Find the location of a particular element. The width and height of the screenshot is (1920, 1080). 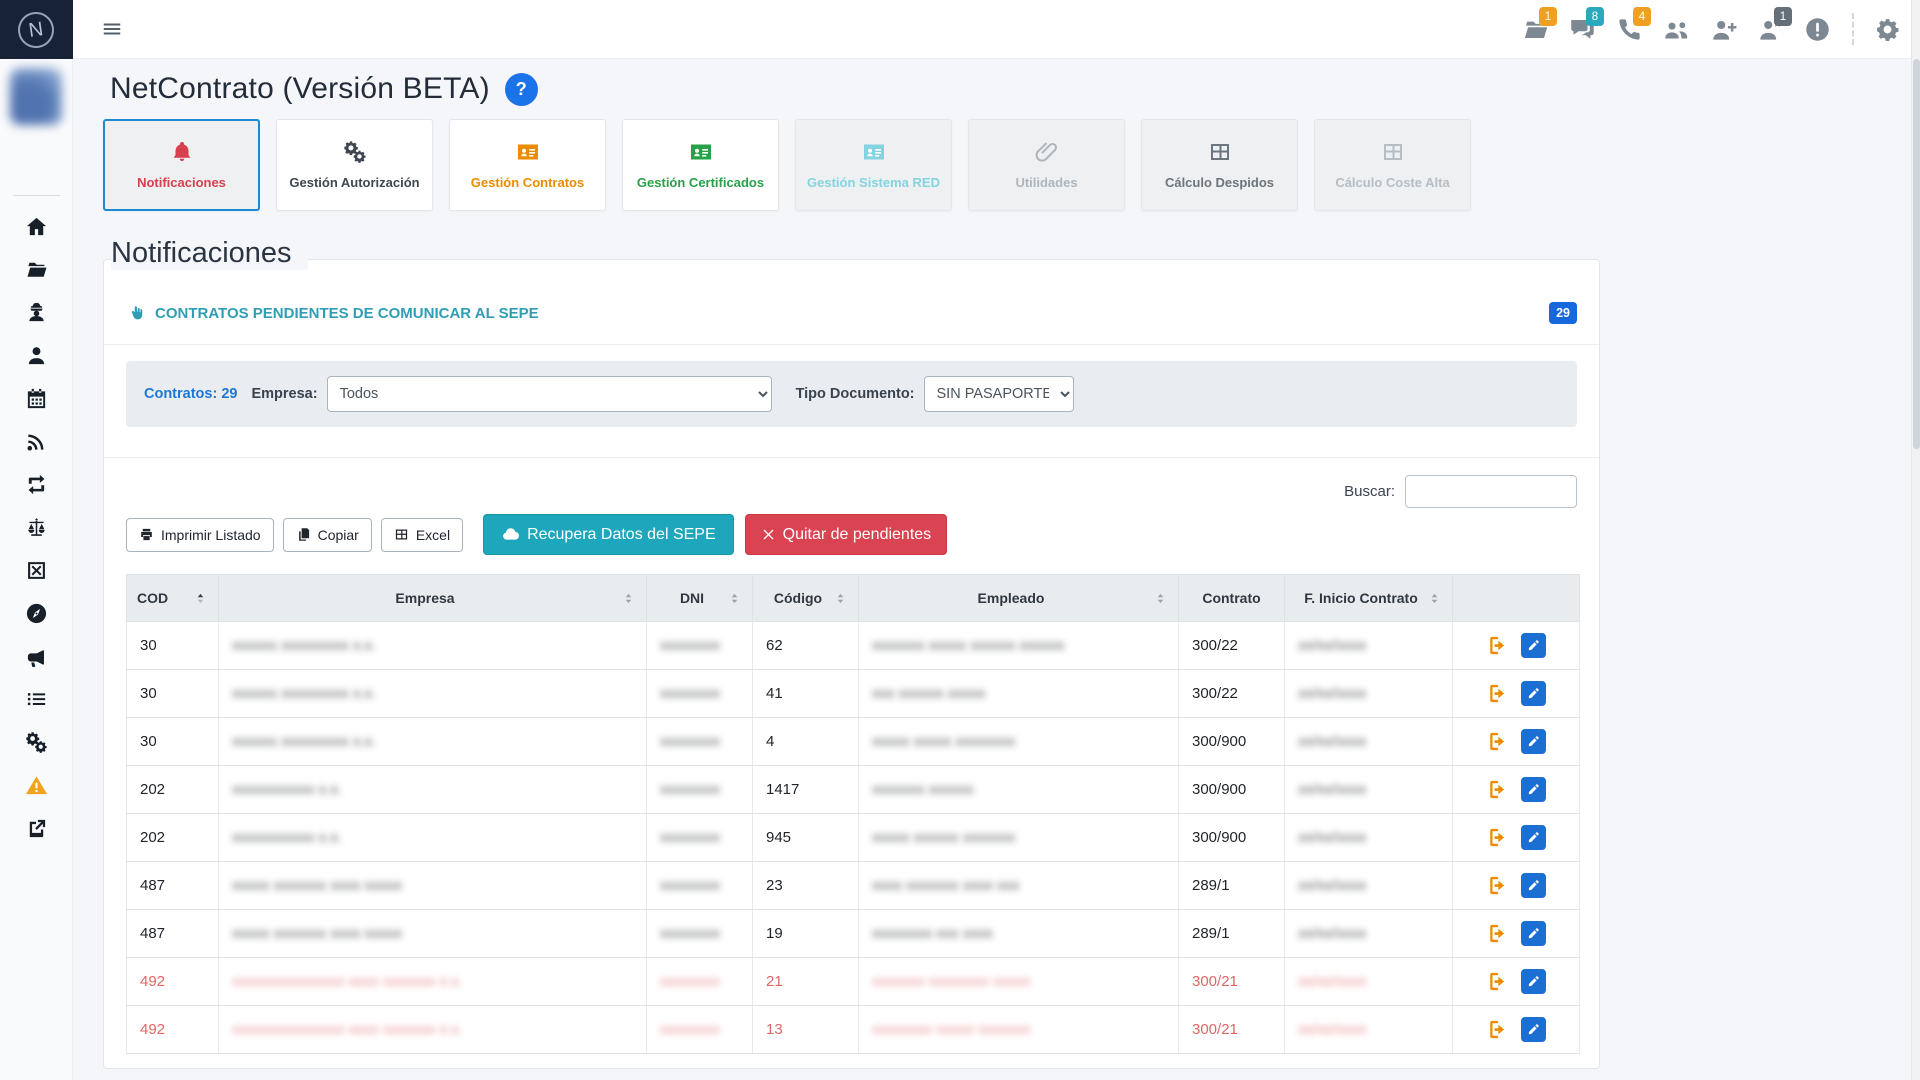

app-logo: N is located at coordinates (36, 29).